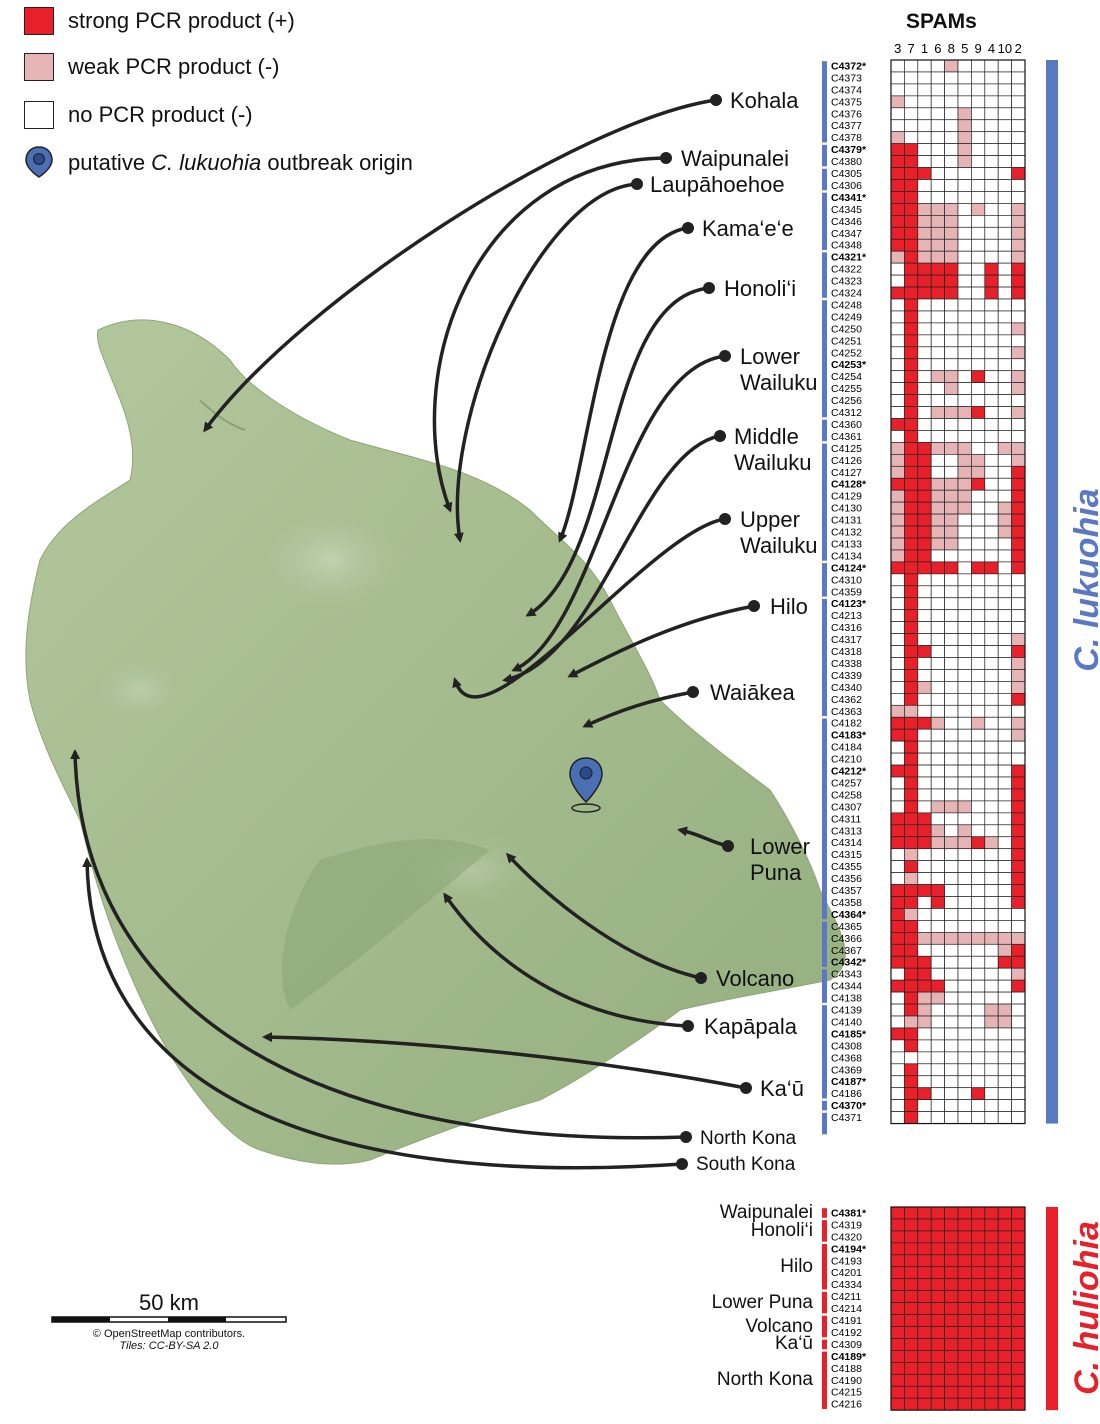 The height and width of the screenshot is (1424, 1100). I want to click on isolate-label: C4201, so click(846, 1273).